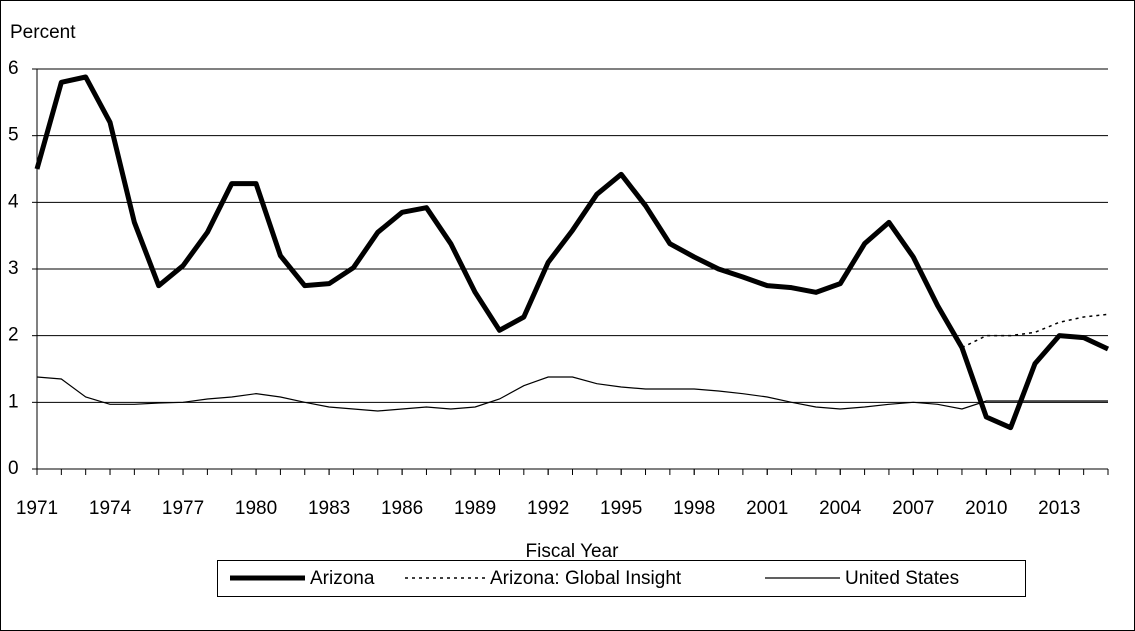 The height and width of the screenshot is (631, 1135). I want to click on x-tick-label: 2013, so click(1059, 508).